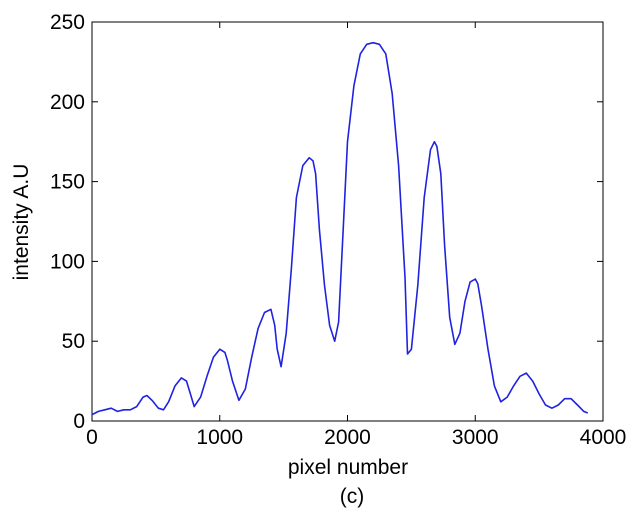 The height and width of the screenshot is (520, 638). I want to click on x-tick-label: 1000, so click(219, 437).